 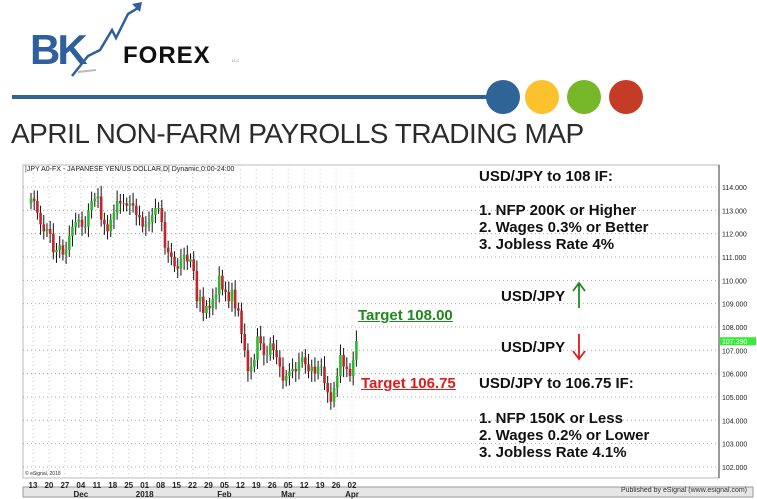 I want to click on page-title: APRIL NON-FARM PAYROLLS TRADING MAP, so click(x=297, y=133).